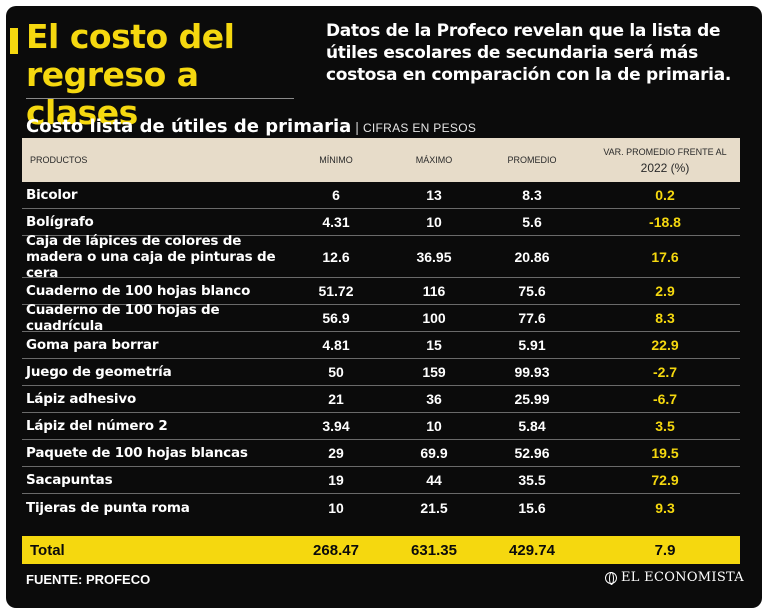 The height and width of the screenshot is (614, 768). Describe the element at coordinates (381, 550) in the screenshot. I see `total-row: Total 268.47 631.35 429.74 7.9` at that location.